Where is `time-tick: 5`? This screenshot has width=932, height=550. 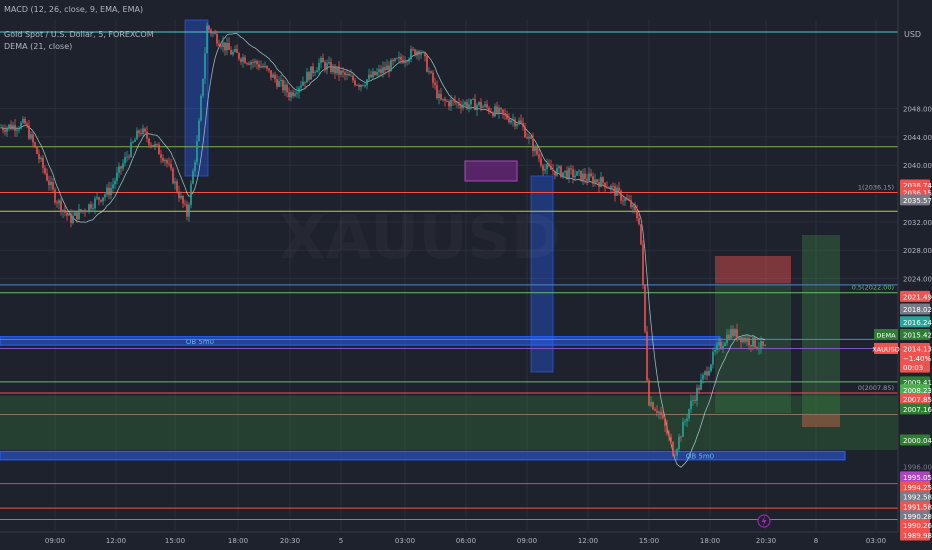 time-tick: 5 is located at coordinates (341, 541).